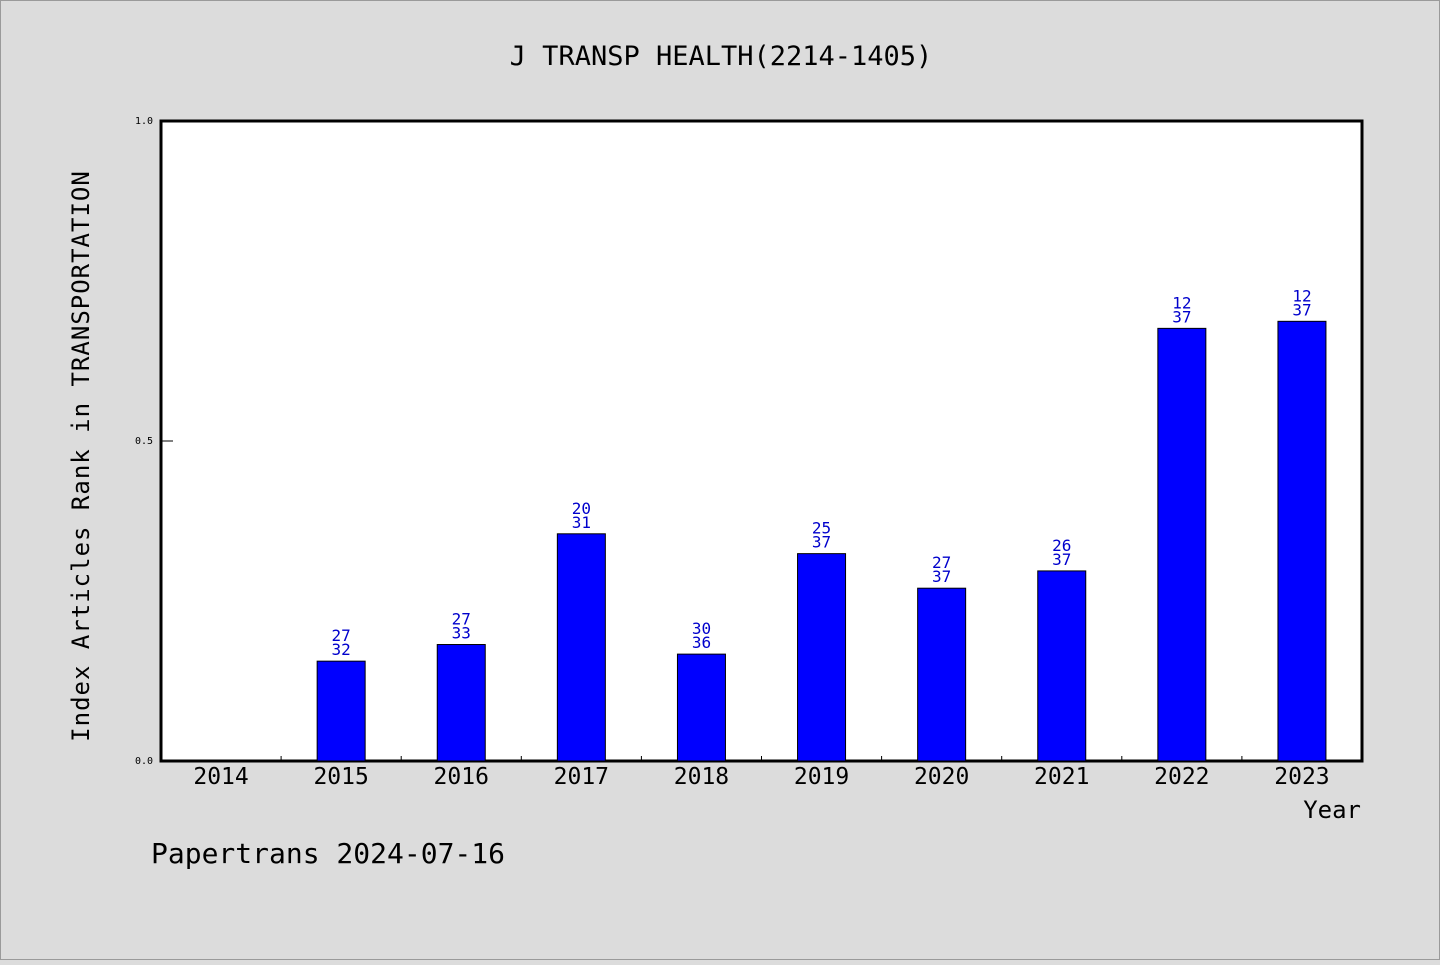 The height and width of the screenshot is (965, 1440). Describe the element at coordinates (1061, 545) in the screenshot. I see `data-label-rank: 26` at that location.